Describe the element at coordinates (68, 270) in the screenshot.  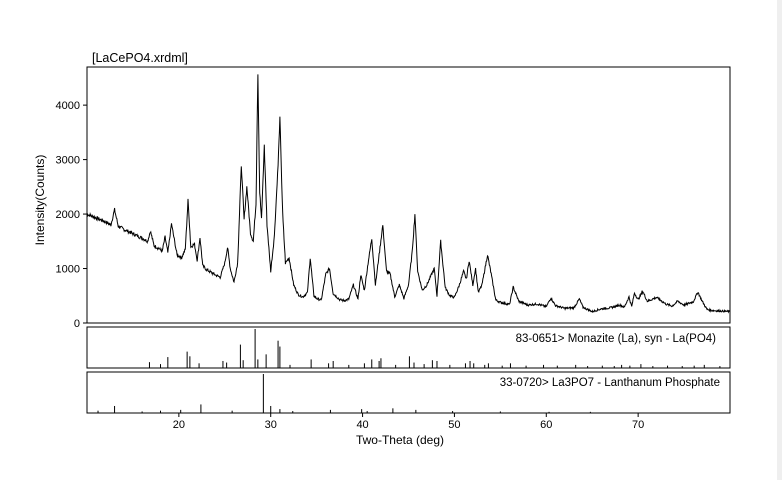
I see `y-tick-label: 1000` at that location.